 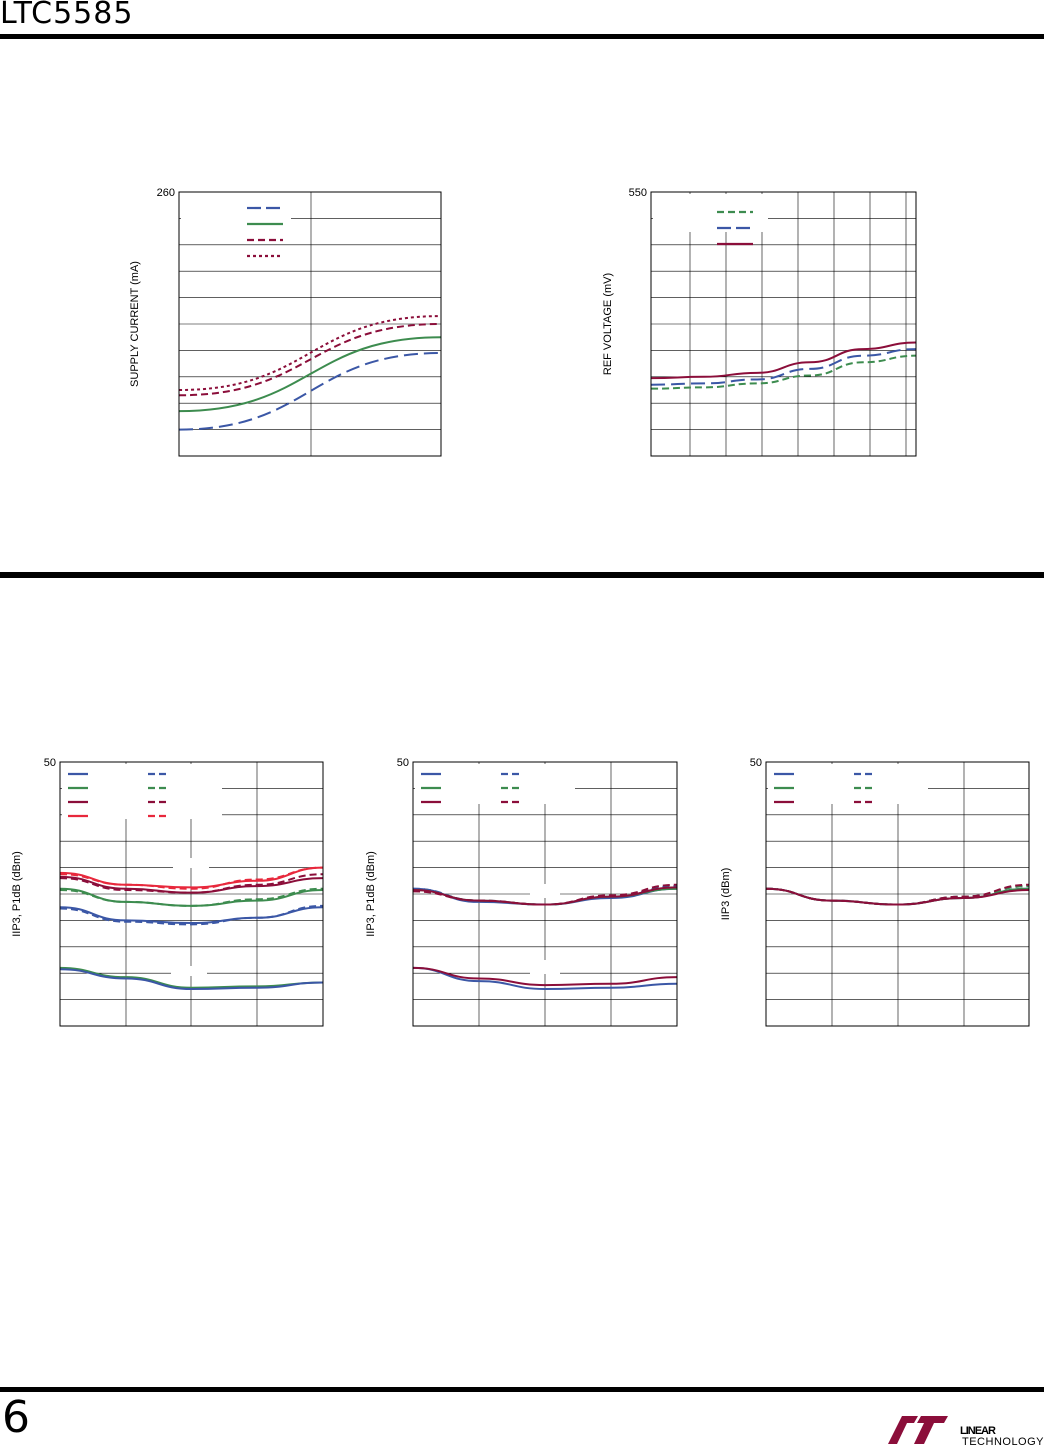 I want to click on ref-voltage-chart: 550 REF VOLTAGE (mV), so click(x=759, y=322).